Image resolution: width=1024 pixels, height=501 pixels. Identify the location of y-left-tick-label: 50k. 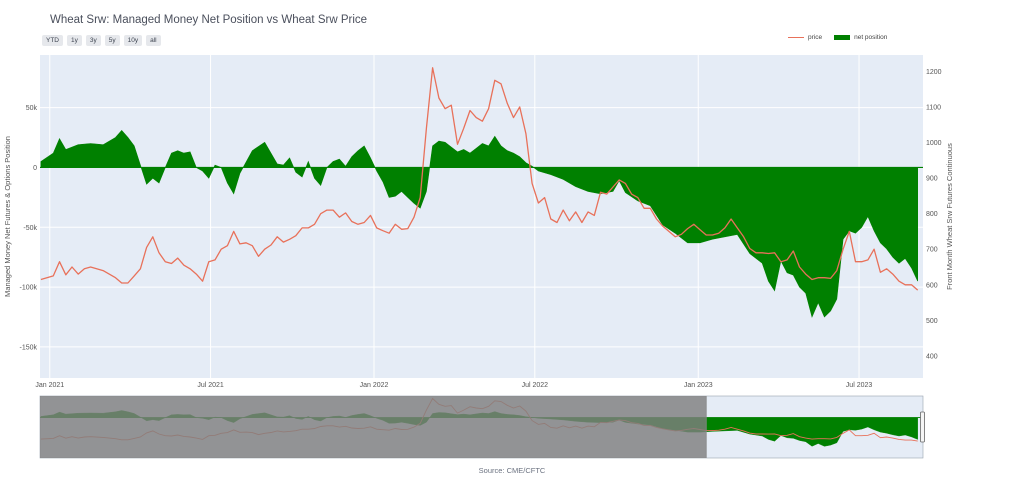
(32, 108).